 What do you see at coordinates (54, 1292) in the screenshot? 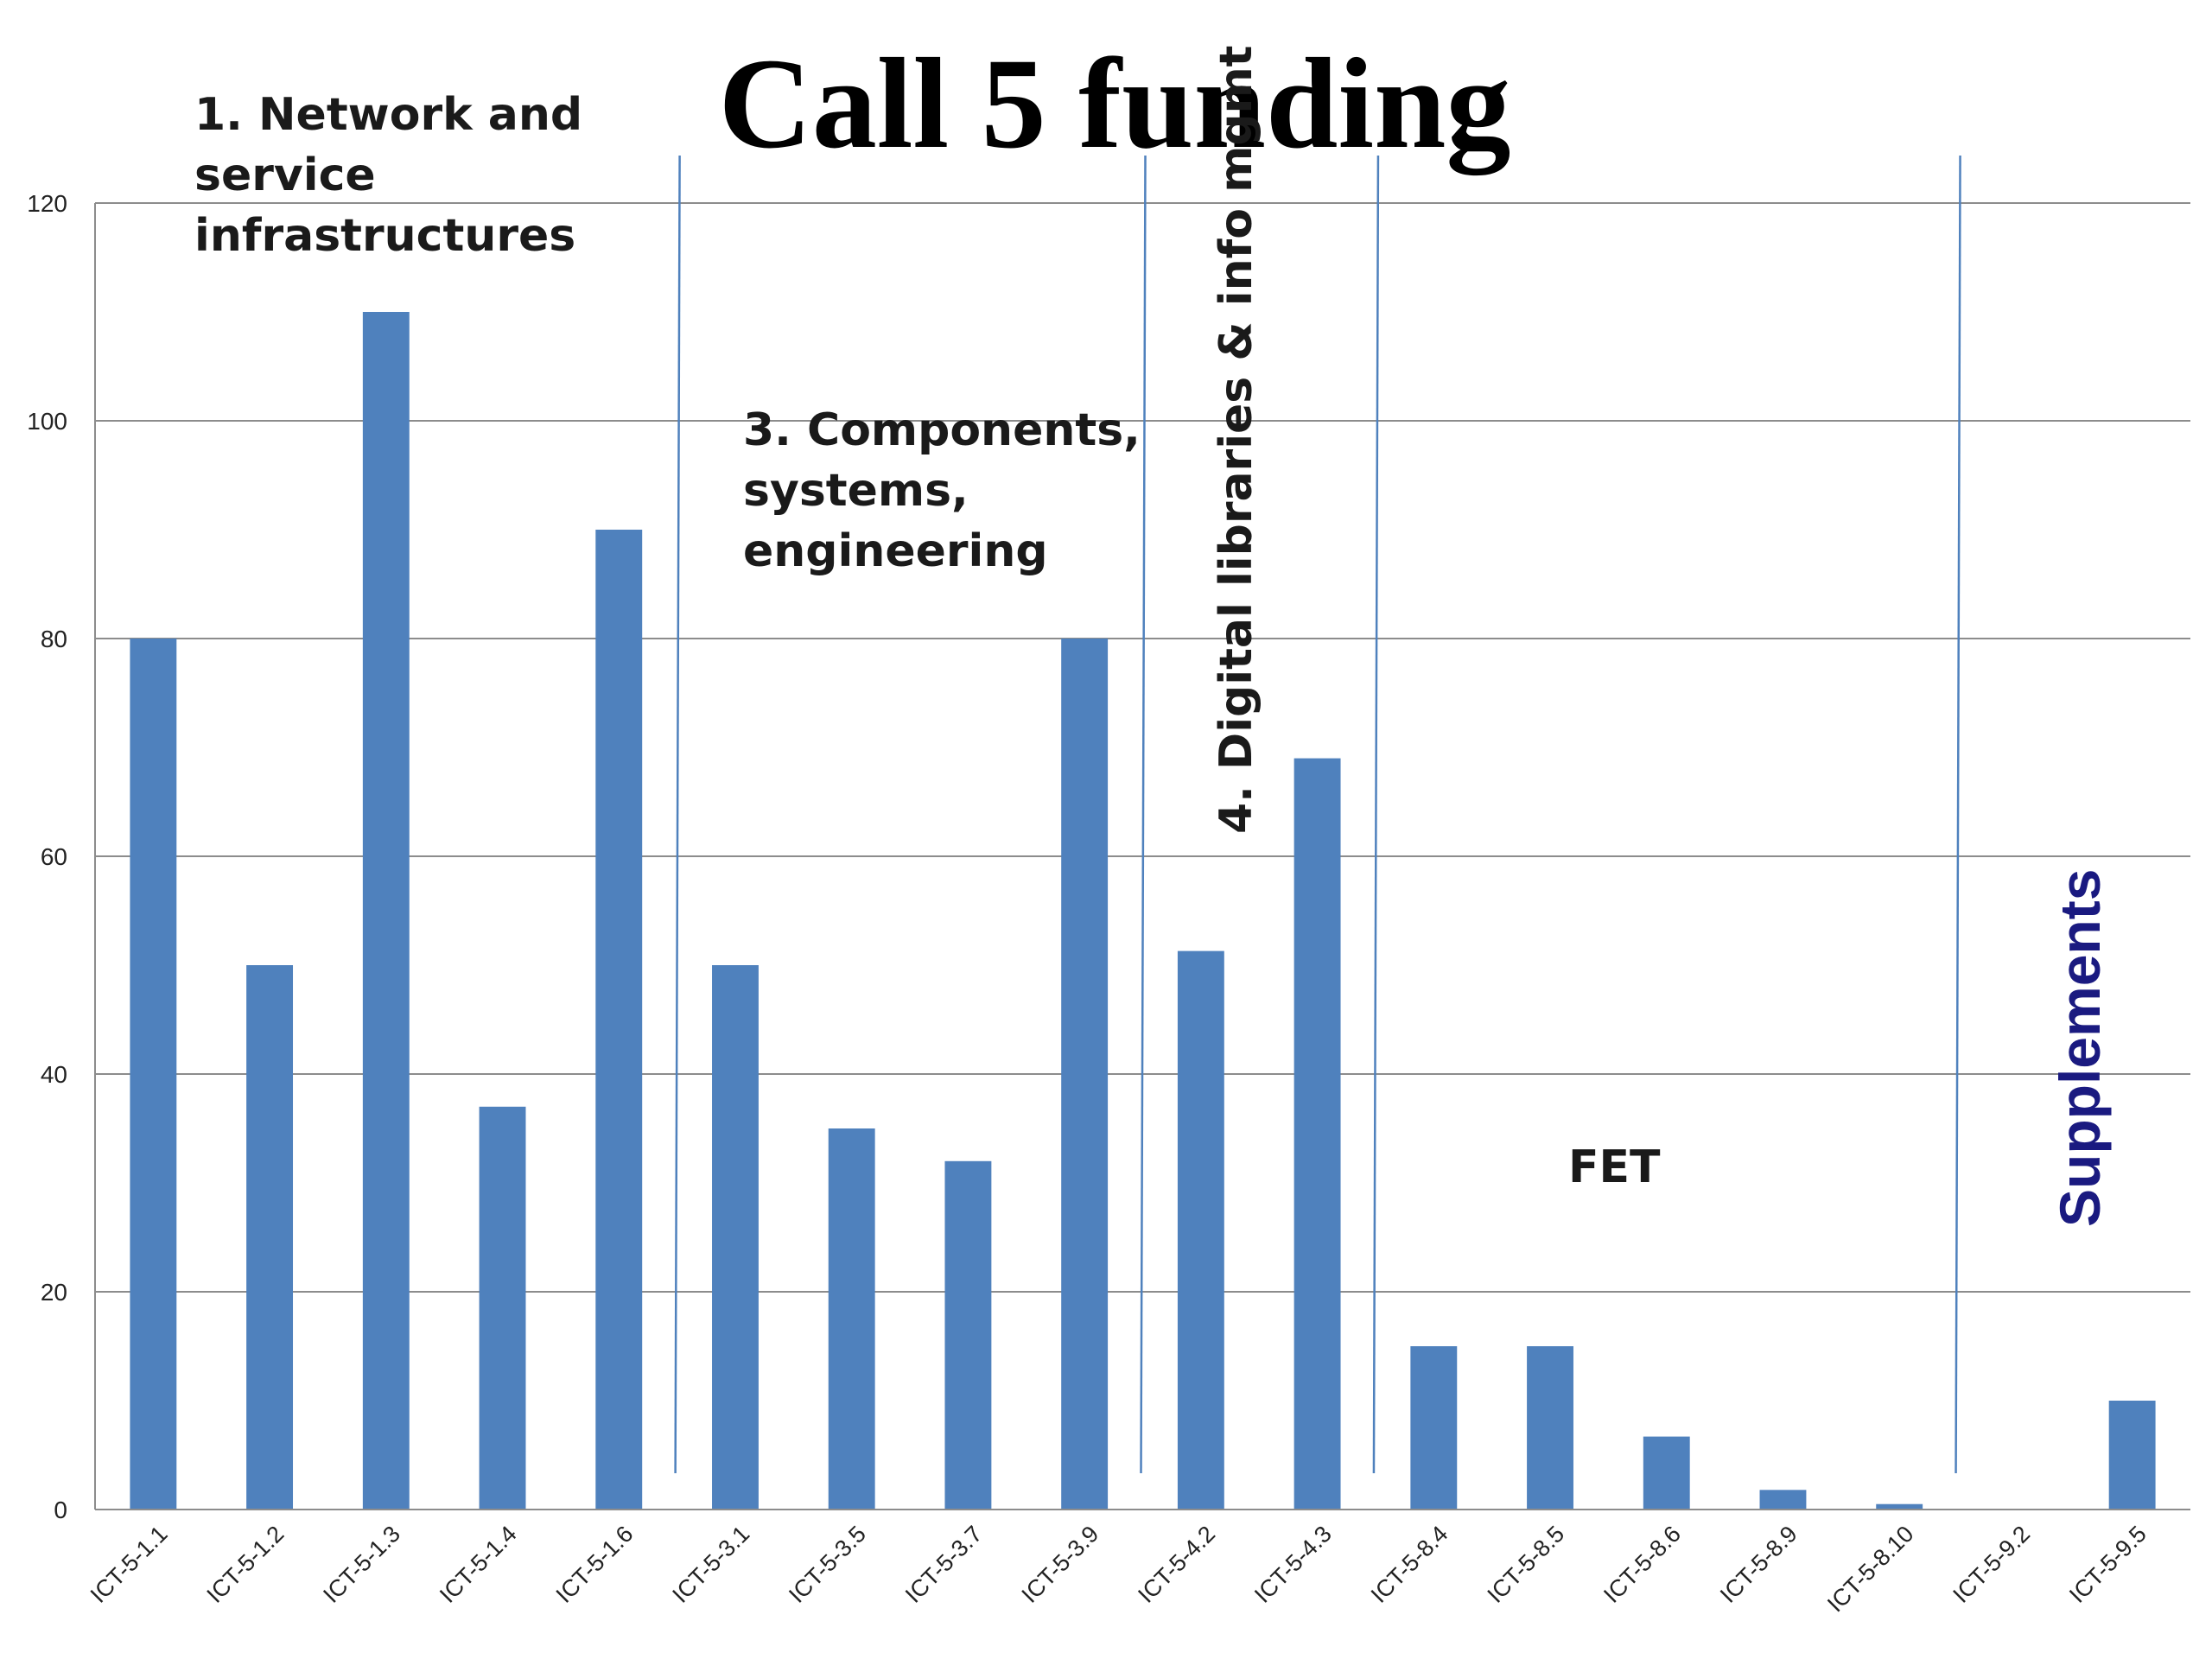
I see `y-tick-label: 20` at bounding box center [54, 1292].